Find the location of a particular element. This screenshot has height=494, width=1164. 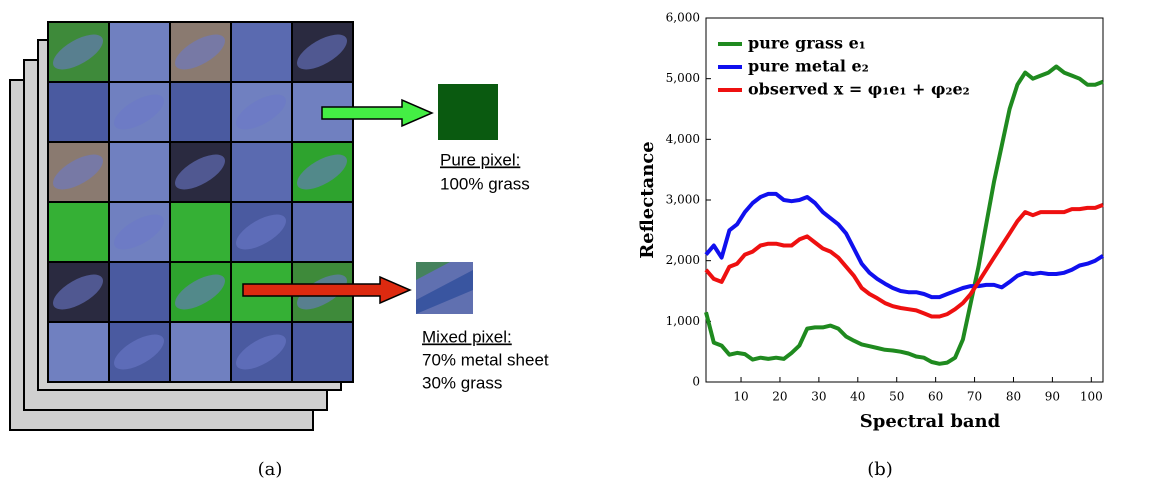

x-tick-label: 80 is located at coordinates (1013, 397).